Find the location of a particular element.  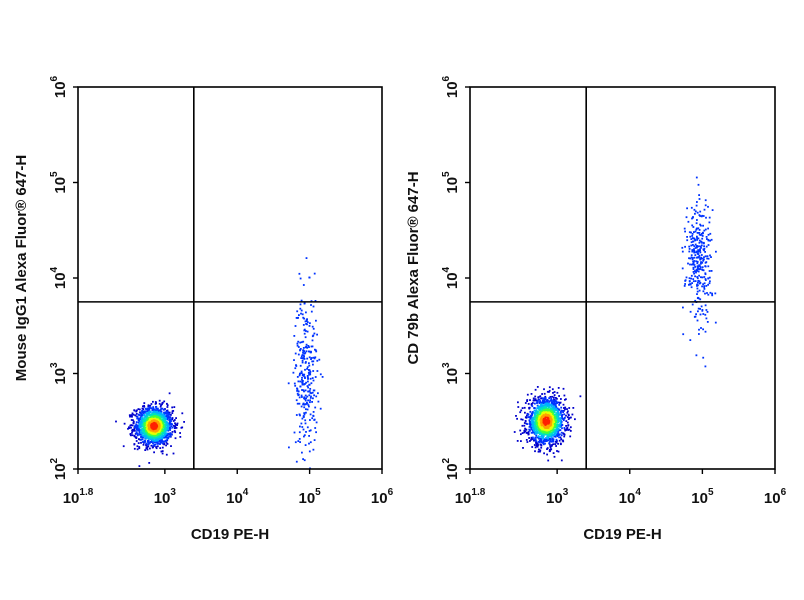

y-tick-label: 103 is located at coordinates (59, 373).